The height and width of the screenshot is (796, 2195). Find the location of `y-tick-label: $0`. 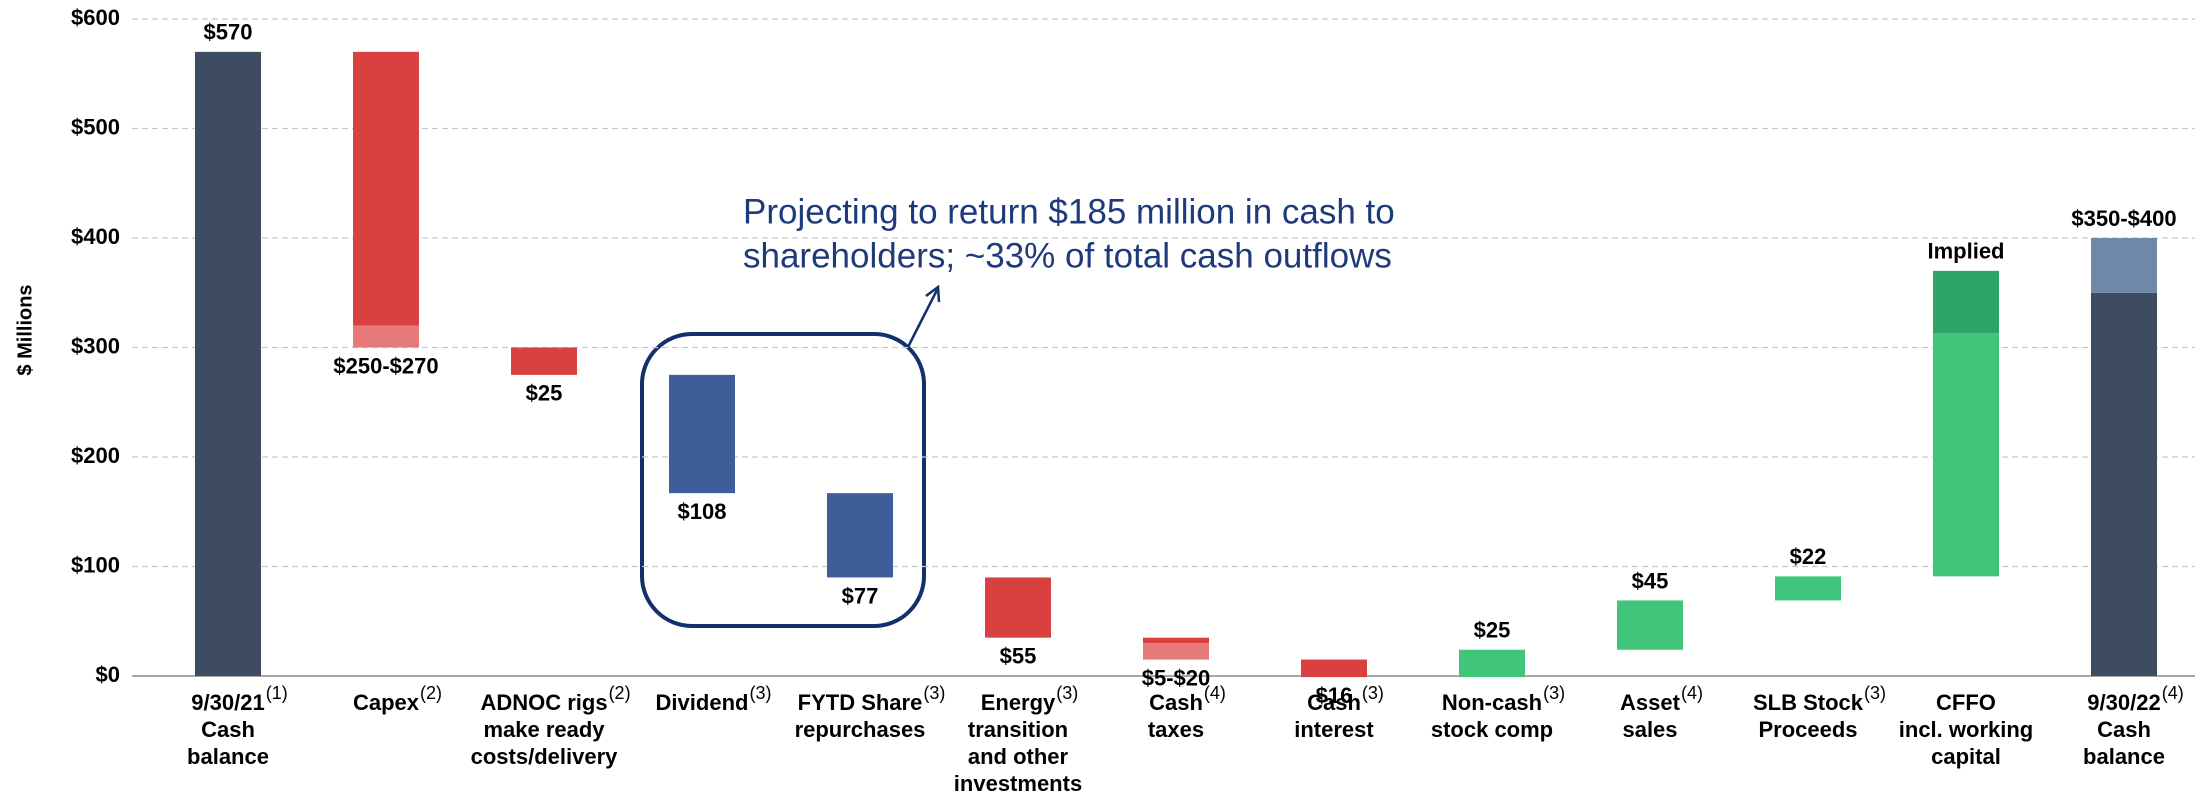

y-tick-label: $0 is located at coordinates (108, 674).